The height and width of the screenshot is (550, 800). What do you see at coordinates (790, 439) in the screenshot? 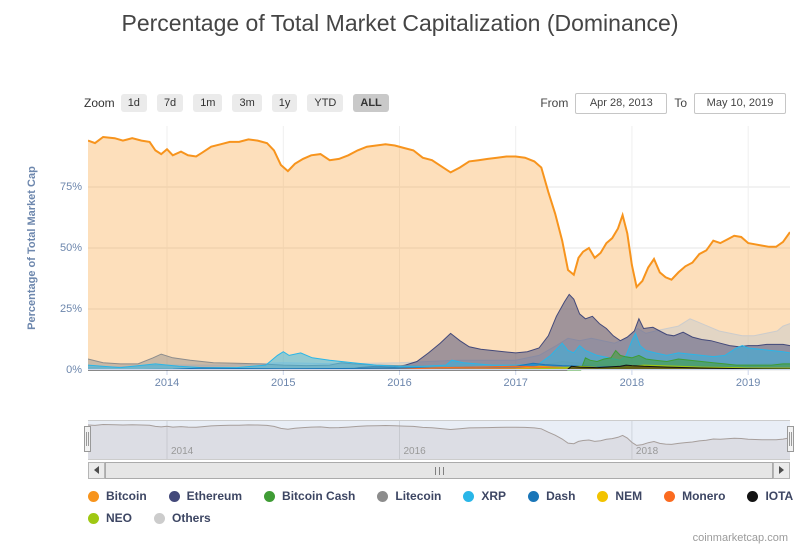
I see `navigator-right-handle` at bounding box center [790, 439].